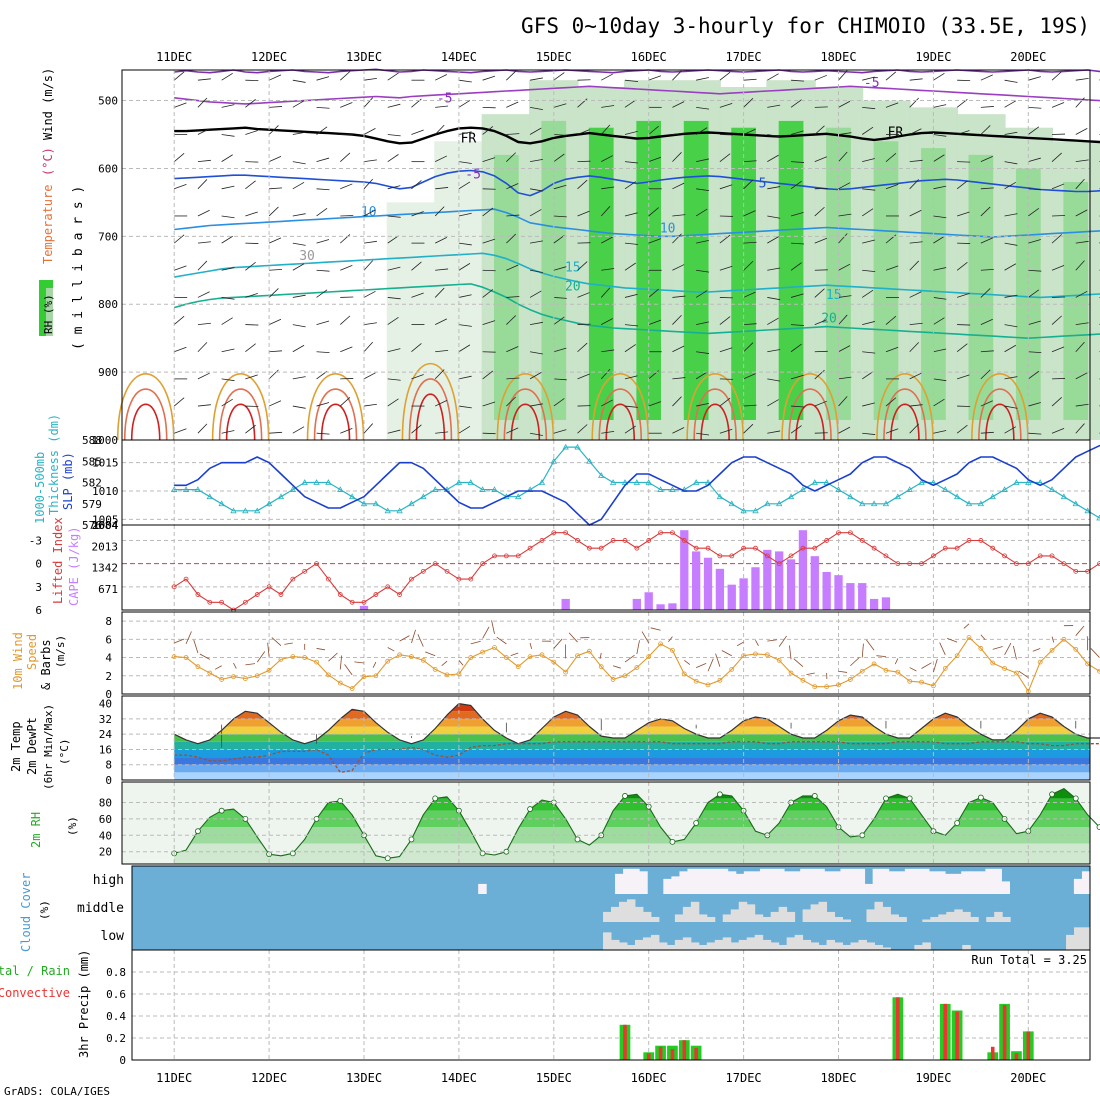  What do you see at coordinates (636, 571) in the screenshot?
I see `li-line` at bounding box center [636, 571].